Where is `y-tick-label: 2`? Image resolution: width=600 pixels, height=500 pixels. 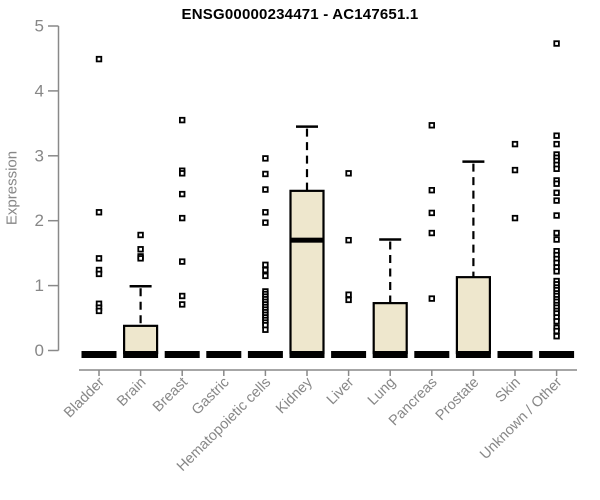 y-tick-label: 2 is located at coordinates (39, 220).